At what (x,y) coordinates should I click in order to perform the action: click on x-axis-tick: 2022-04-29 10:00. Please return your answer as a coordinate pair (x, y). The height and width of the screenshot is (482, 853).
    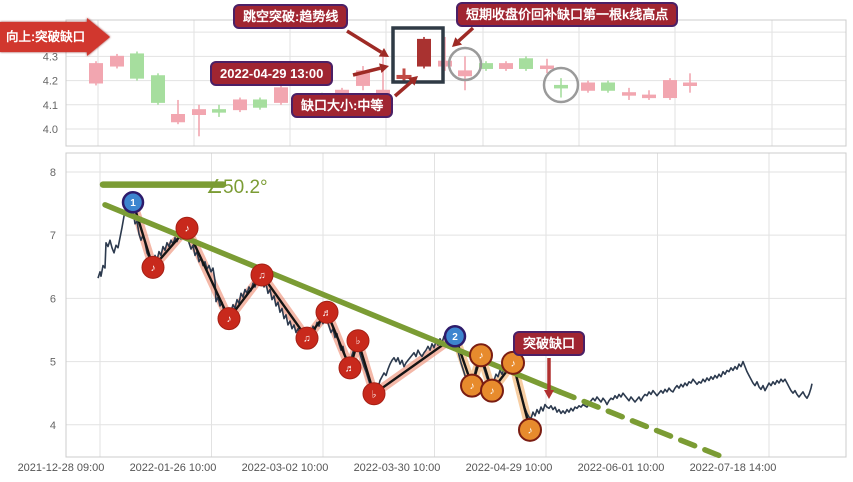
    Looking at the image, I should click on (509, 468).